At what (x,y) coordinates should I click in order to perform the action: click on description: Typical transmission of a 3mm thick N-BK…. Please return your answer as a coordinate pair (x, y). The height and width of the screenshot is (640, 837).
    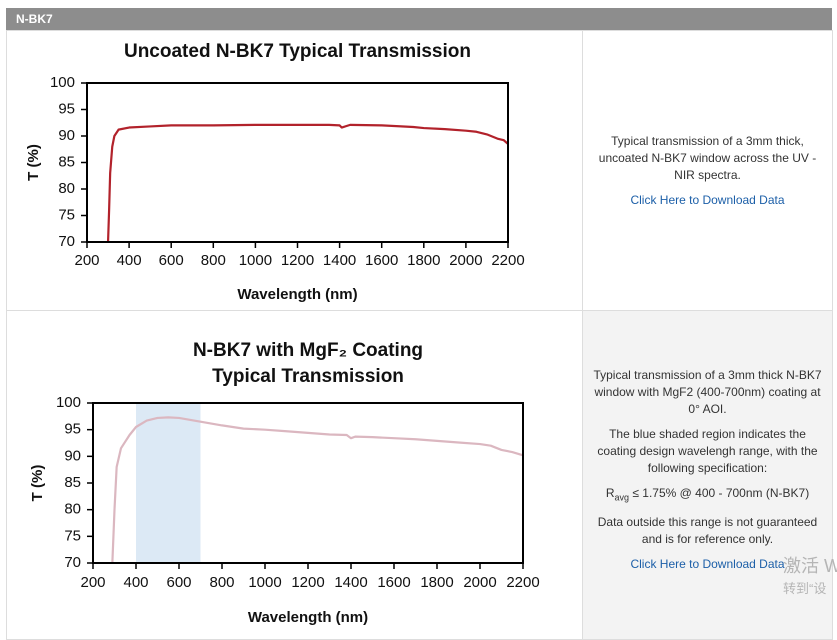
    Looking at the image, I should click on (707, 391).